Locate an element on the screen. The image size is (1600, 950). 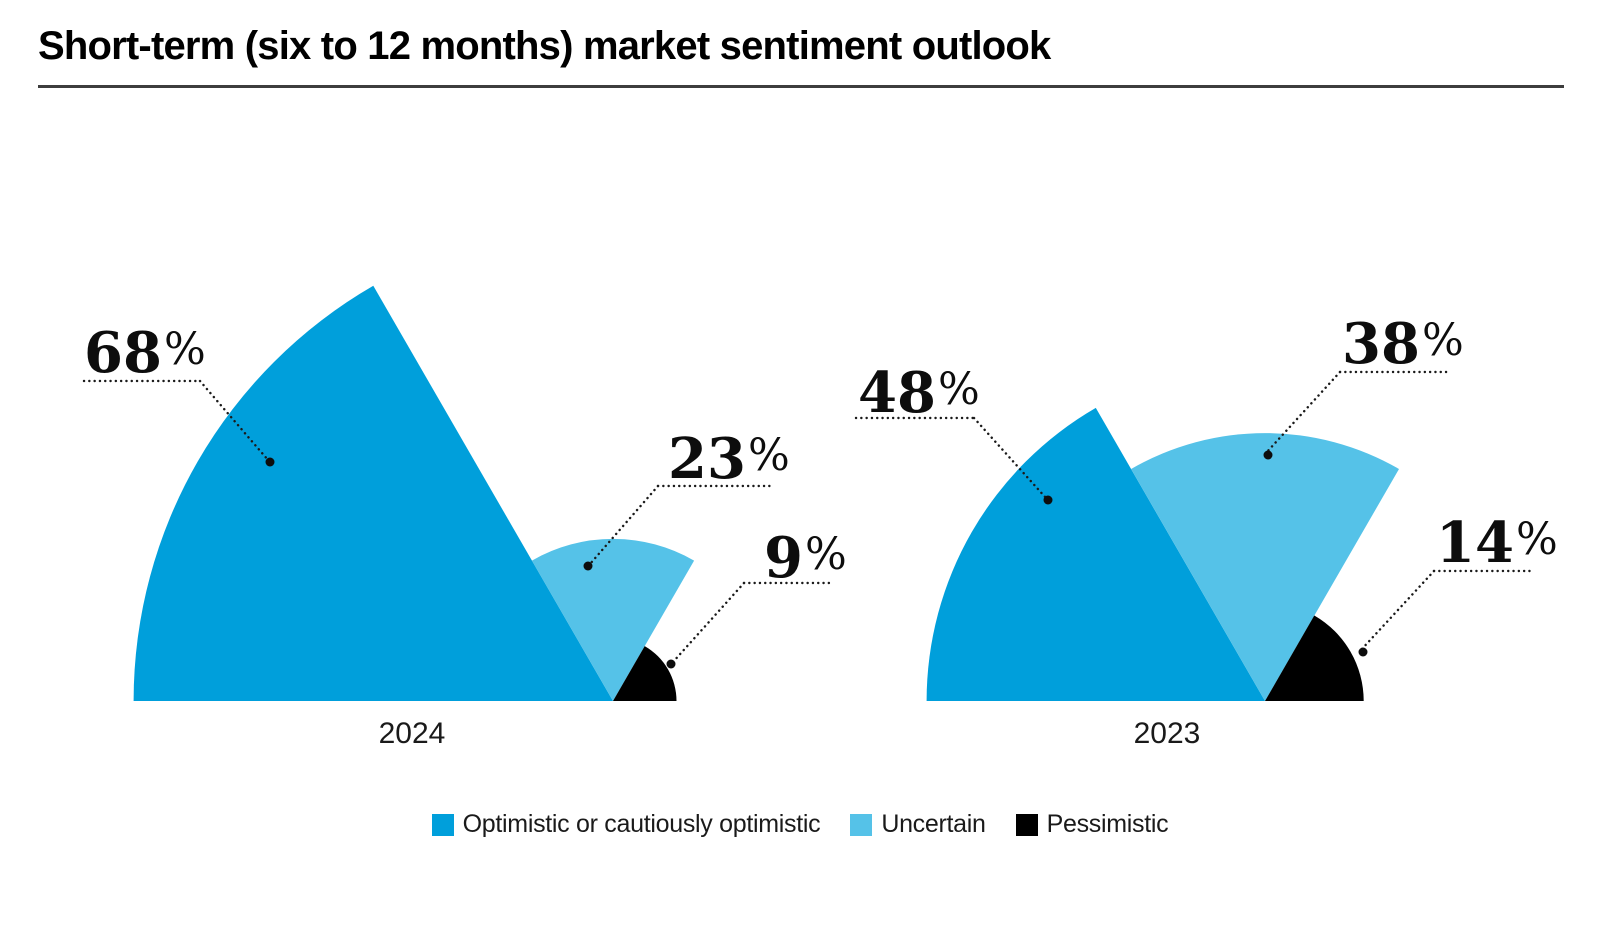
callout-number: 38 is located at coordinates (1381, 344).